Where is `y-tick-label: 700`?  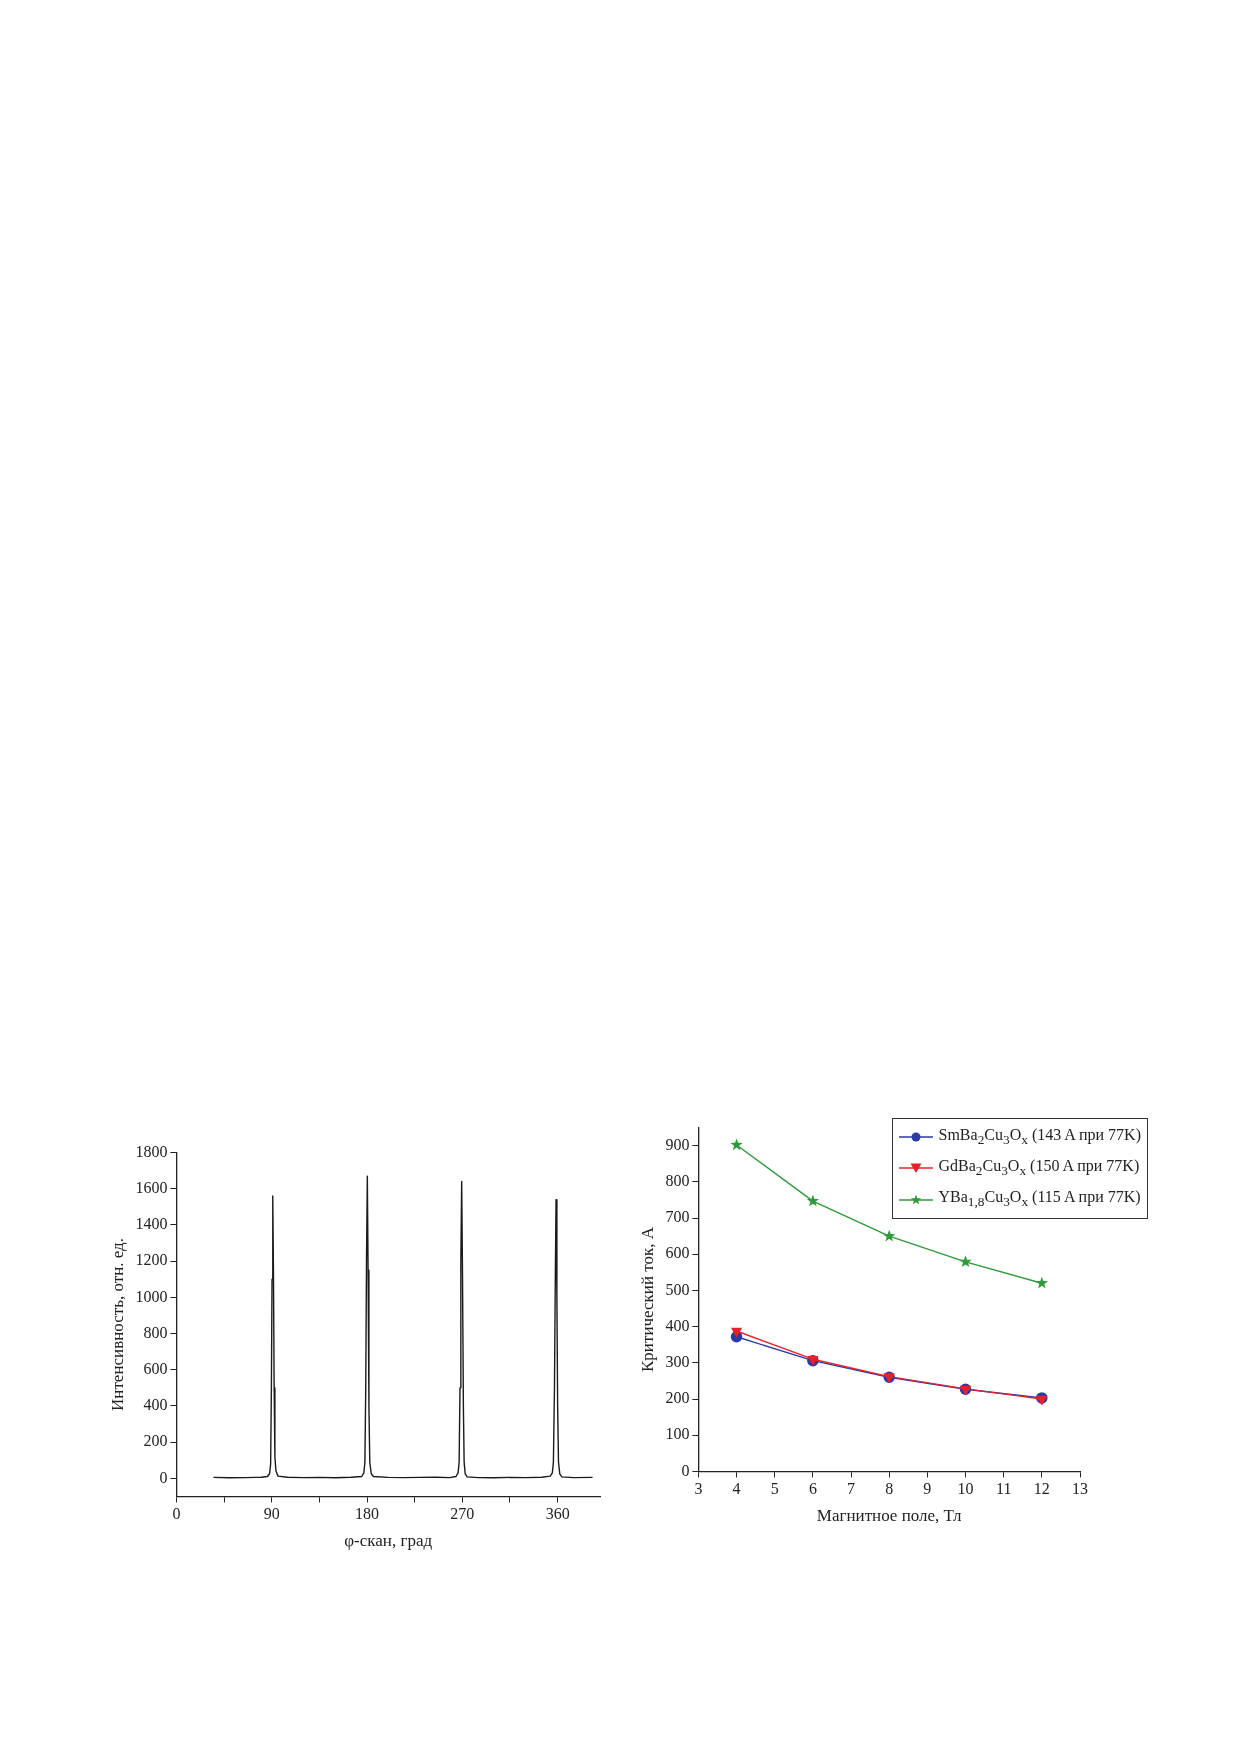 y-tick-label: 700 is located at coordinates (677, 1217).